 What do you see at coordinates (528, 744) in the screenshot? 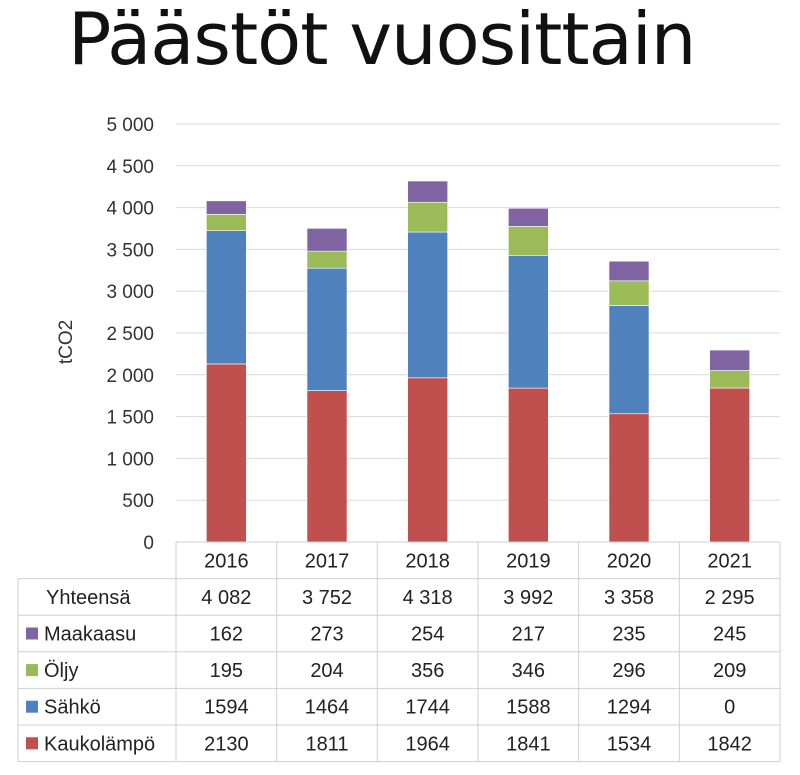
I see `table-cell: 1841` at bounding box center [528, 744].